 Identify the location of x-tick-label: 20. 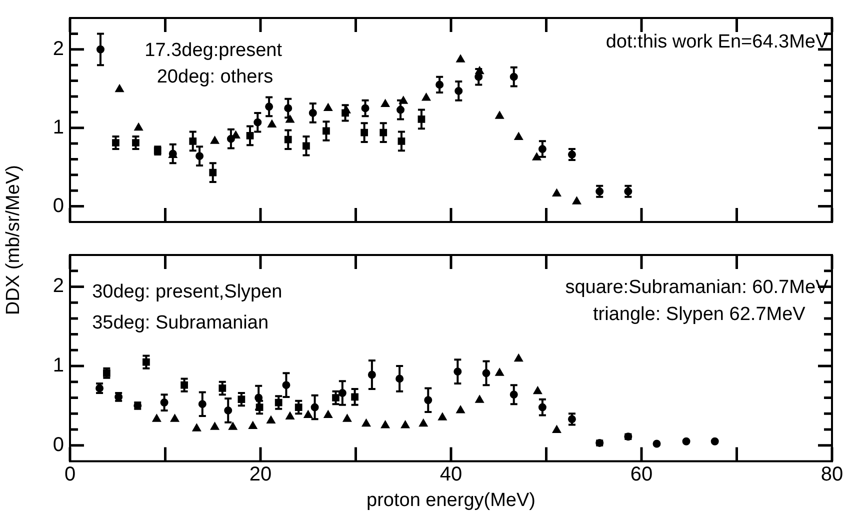
(260, 475).